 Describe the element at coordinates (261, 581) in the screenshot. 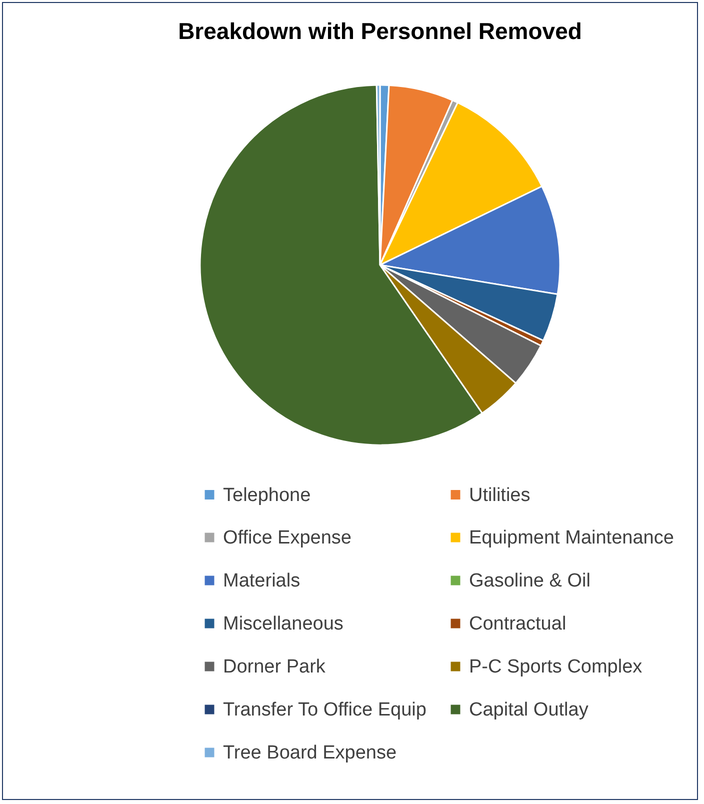

I see `legend-label: Materials` at that location.